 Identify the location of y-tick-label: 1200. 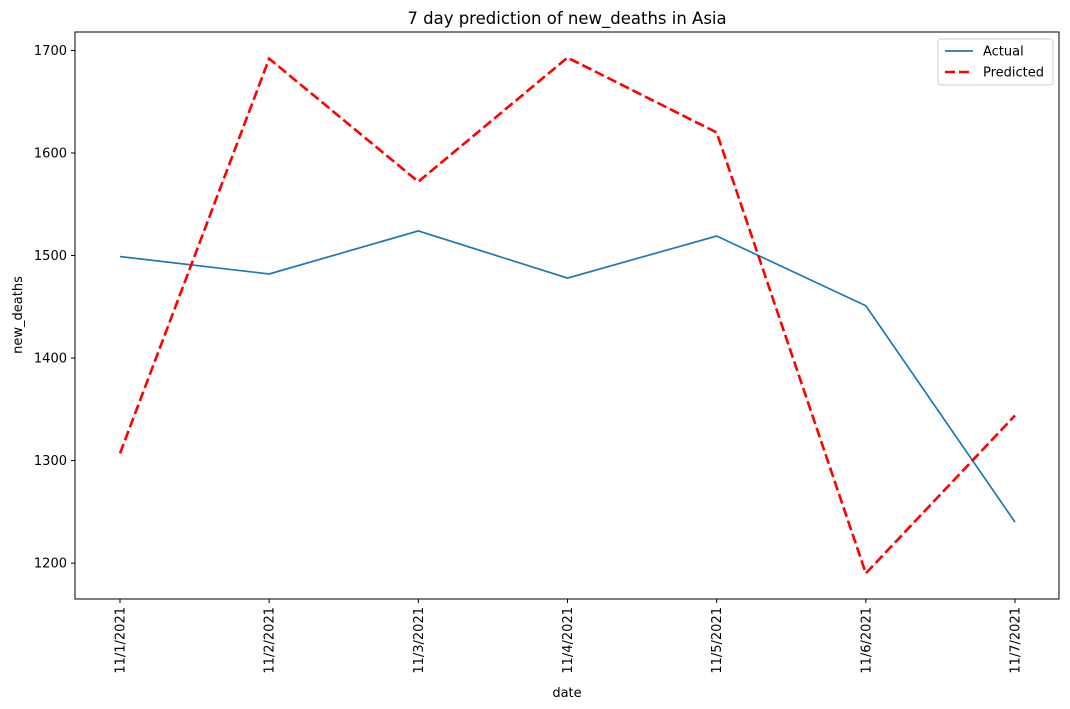
(50, 564).